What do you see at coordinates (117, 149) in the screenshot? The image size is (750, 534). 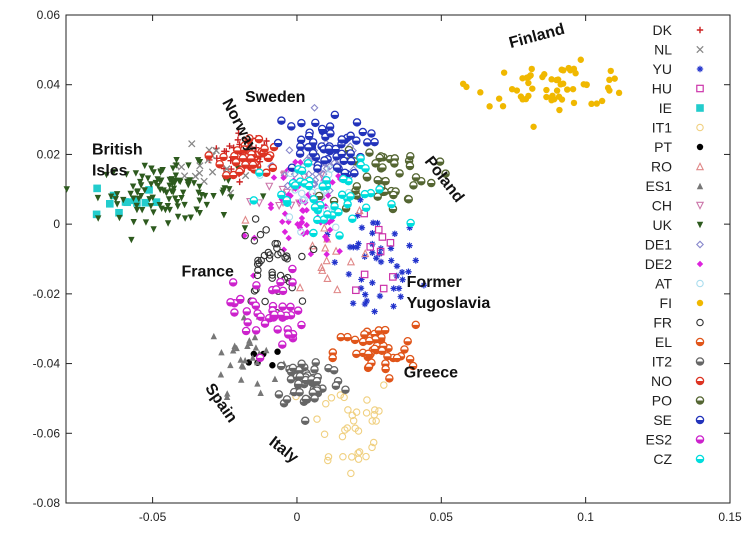 I see `region-label: British` at bounding box center [117, 149].